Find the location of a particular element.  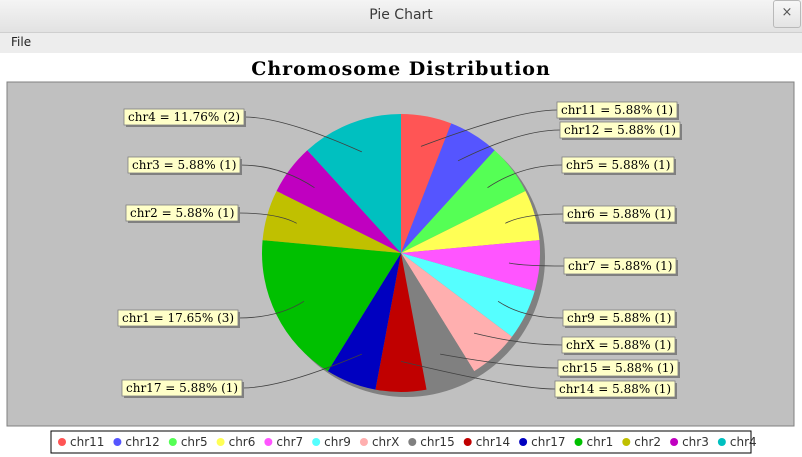

legend-swatch-chr1 is located at coordinates (578, 442).